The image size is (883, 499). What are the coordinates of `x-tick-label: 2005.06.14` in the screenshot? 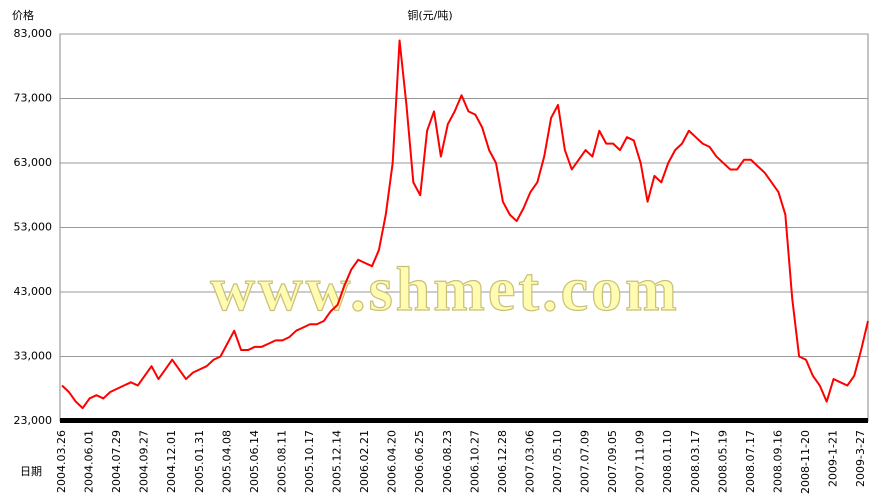 It's located at (254, 461).